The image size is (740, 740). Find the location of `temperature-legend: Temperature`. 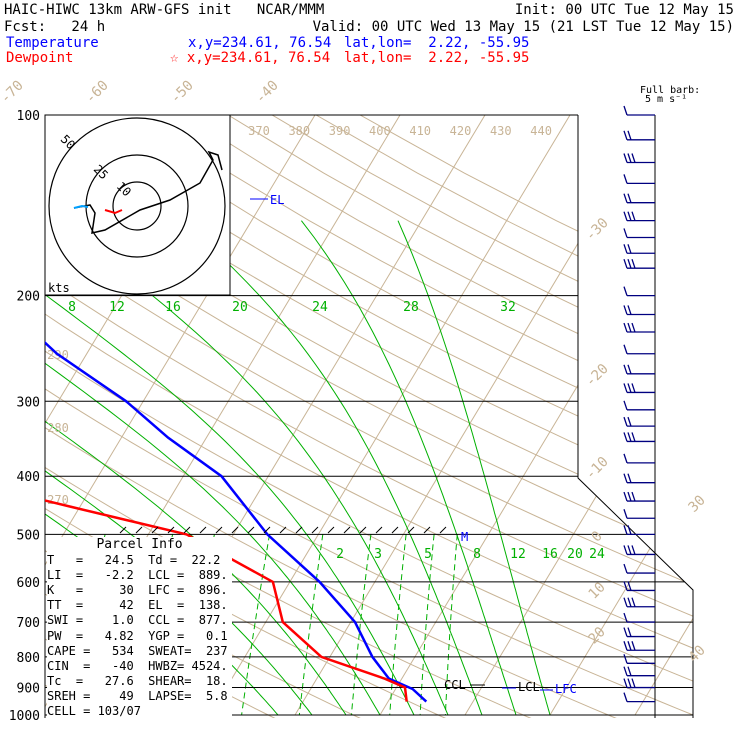

temperature-legend: Temperature is located at coordinates (52, 43).